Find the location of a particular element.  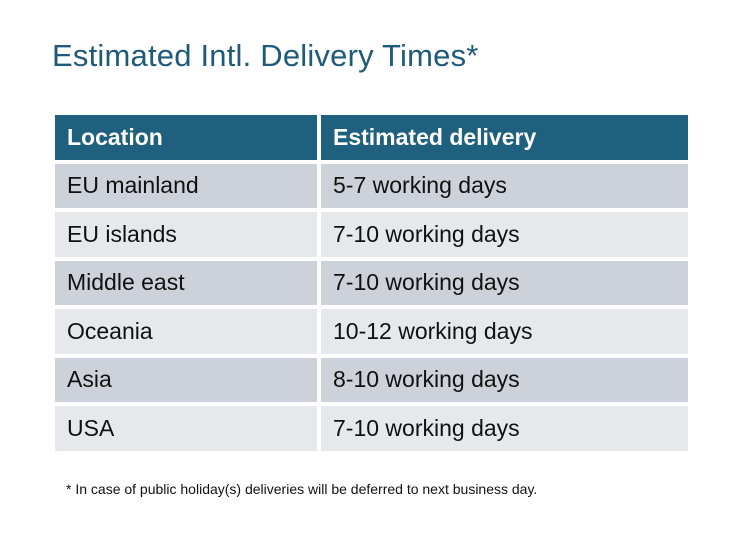

delivery-cell: 8-10 working days is located at coordinates (504, 380).